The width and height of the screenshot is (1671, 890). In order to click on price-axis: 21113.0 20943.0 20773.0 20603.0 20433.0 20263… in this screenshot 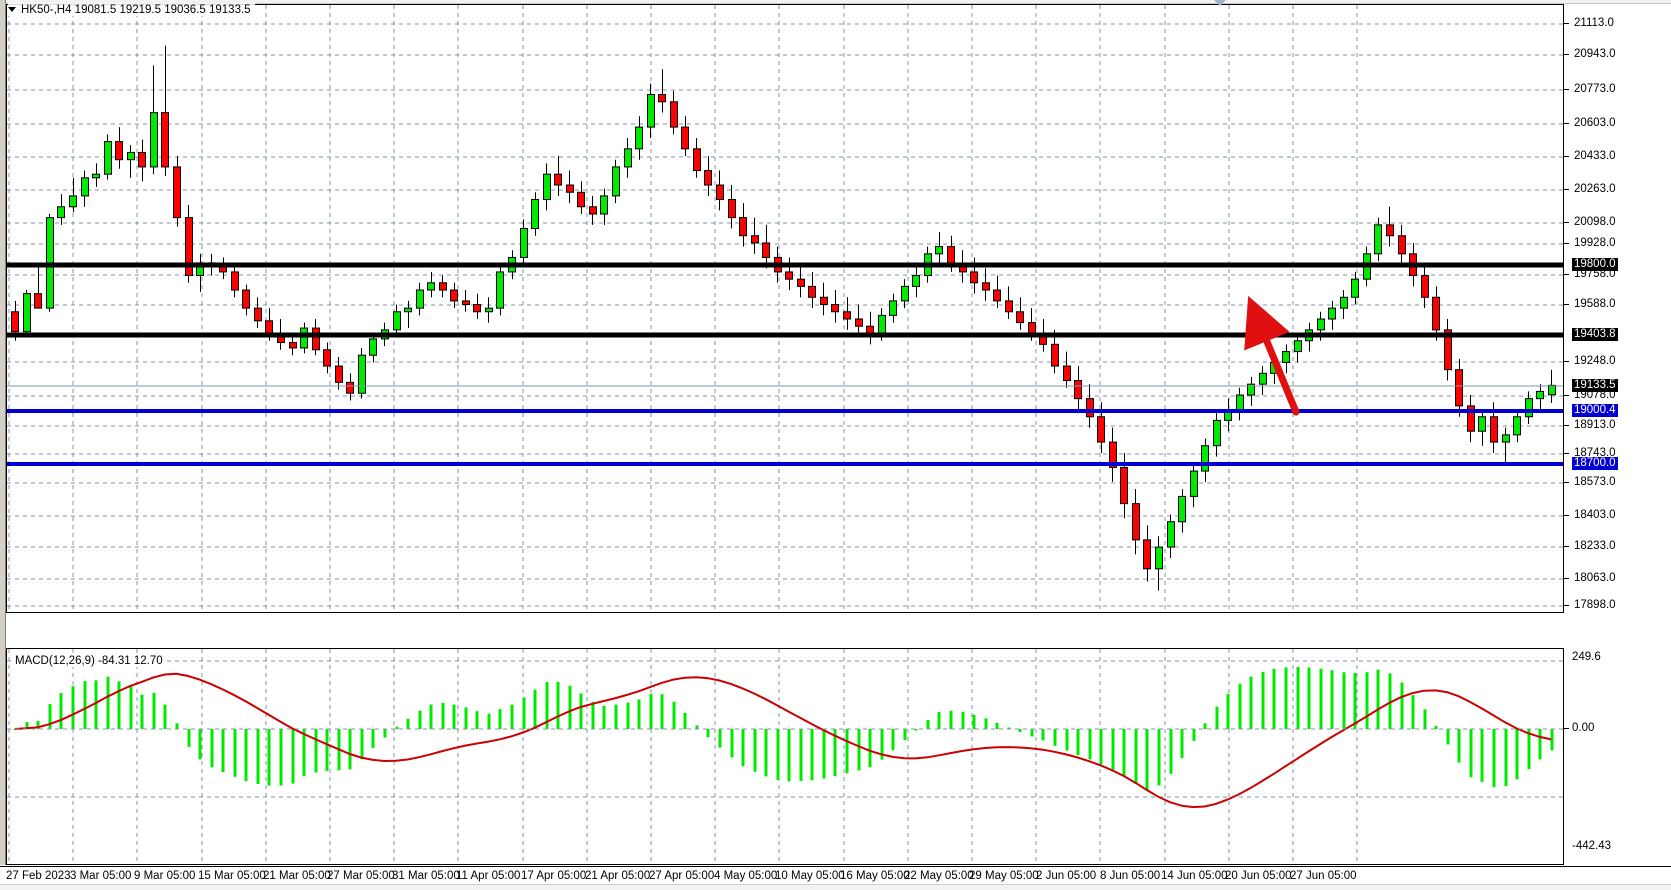, I will do `click(1617, 308)`.